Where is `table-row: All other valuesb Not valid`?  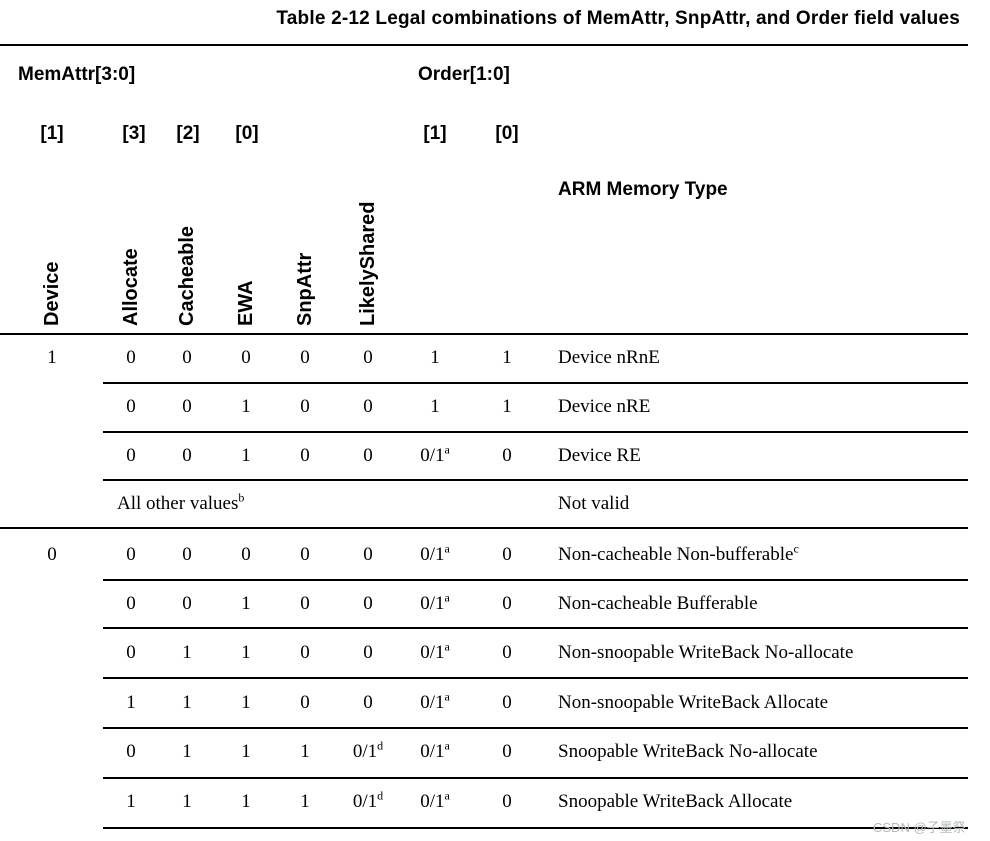 table-row: All other valuesb Not valid is located at coordinates (495, 504).